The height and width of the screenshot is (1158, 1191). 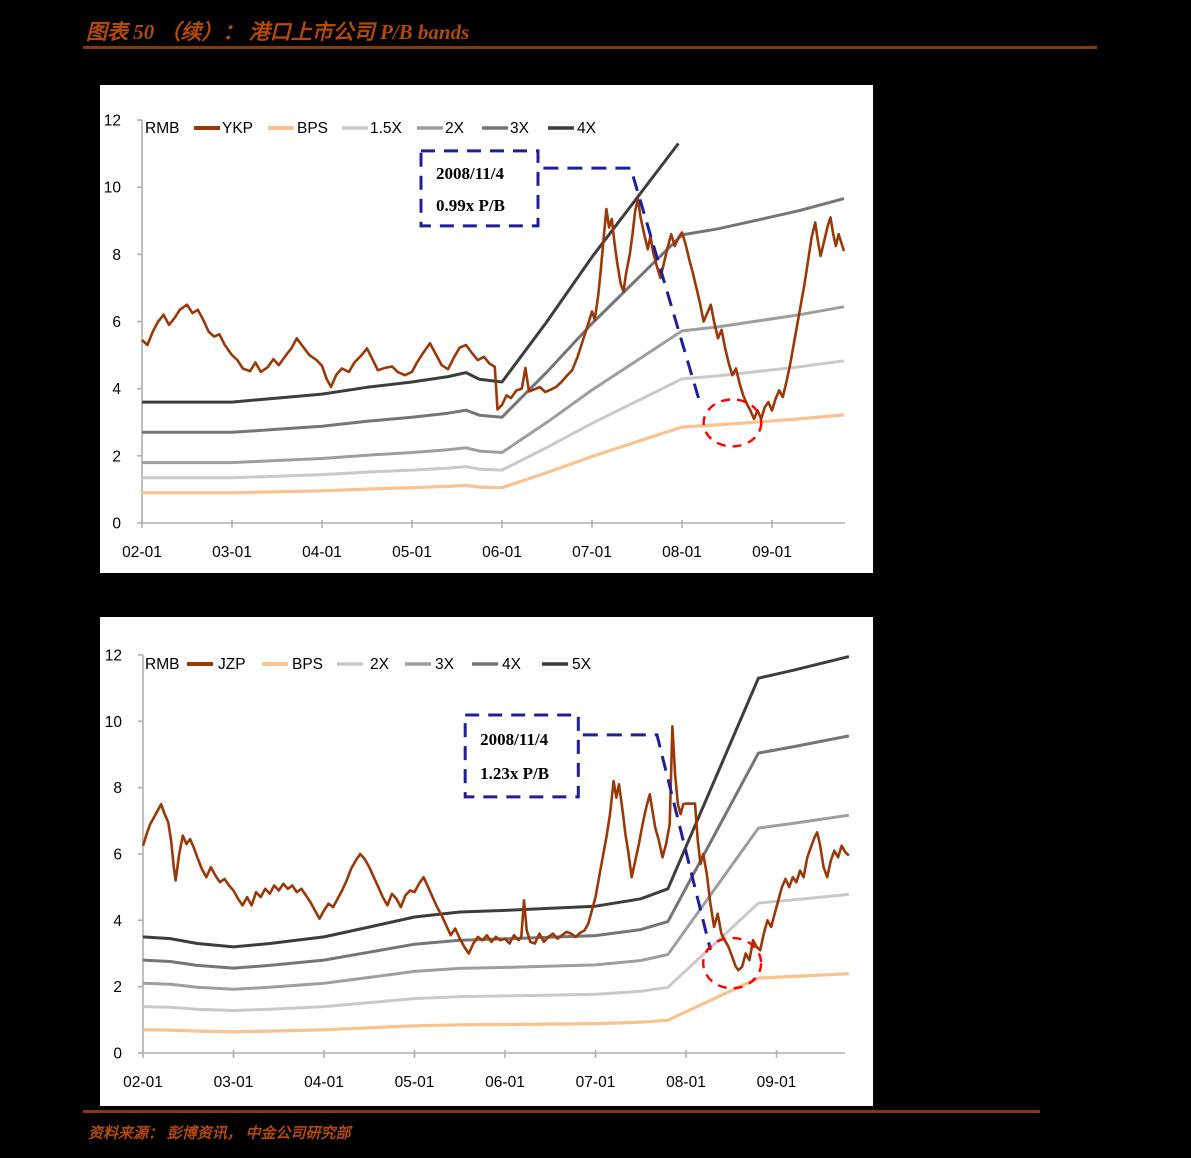 I want to click on source-divider, so click(x=561, y=1111).